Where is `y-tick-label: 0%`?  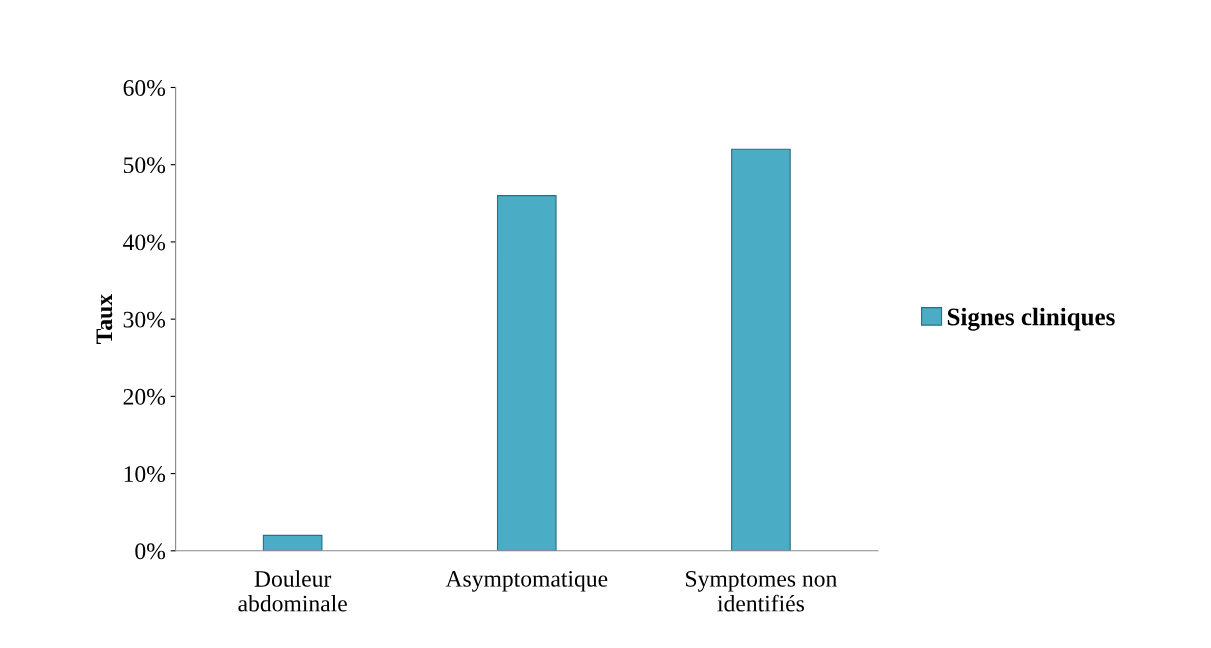
y-tick-label: 0% is located at coordinates (150, 551).